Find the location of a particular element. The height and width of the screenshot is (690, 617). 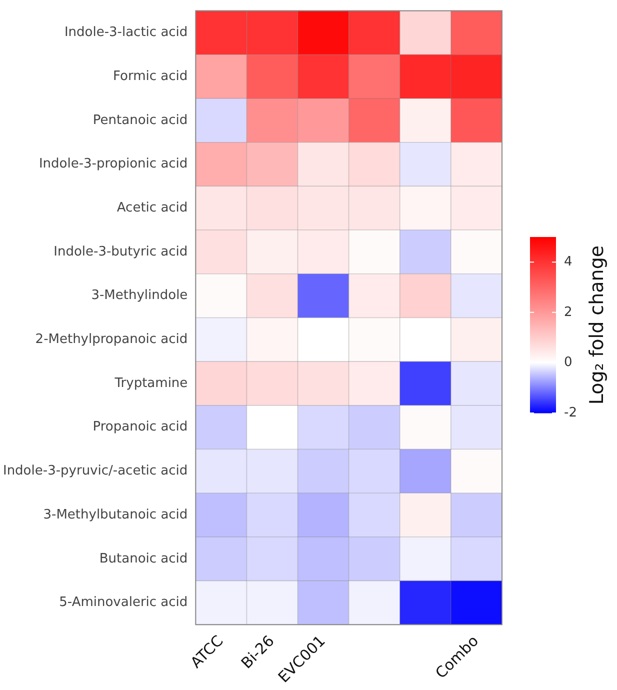

y-tick-label: Propanoic acid is located at coordinates (140, 427).